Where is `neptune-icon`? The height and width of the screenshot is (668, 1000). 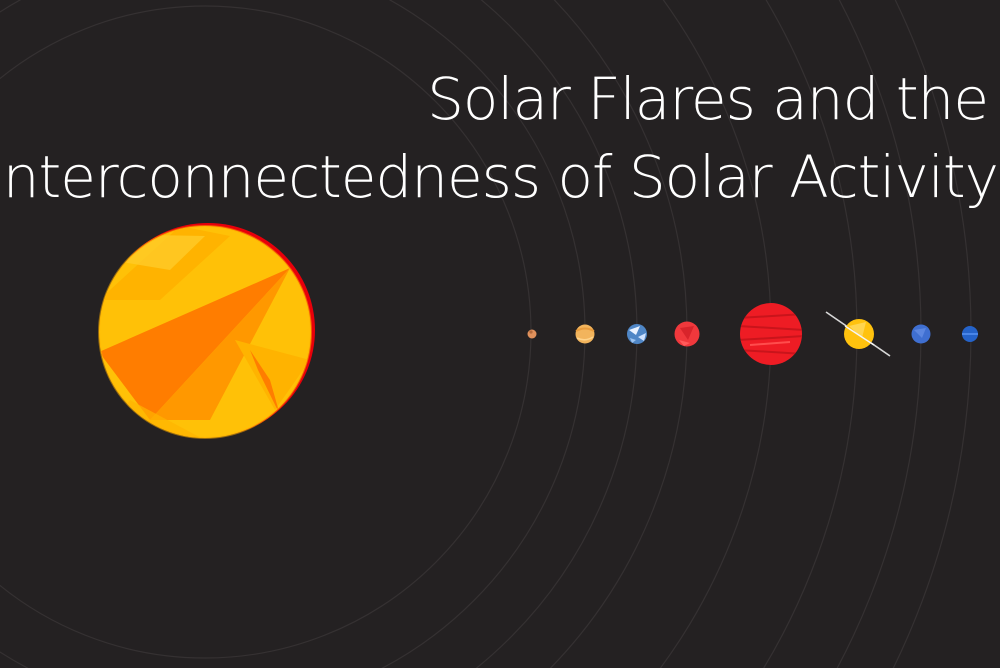
neptune-icon is located at coordinates (970, 334).